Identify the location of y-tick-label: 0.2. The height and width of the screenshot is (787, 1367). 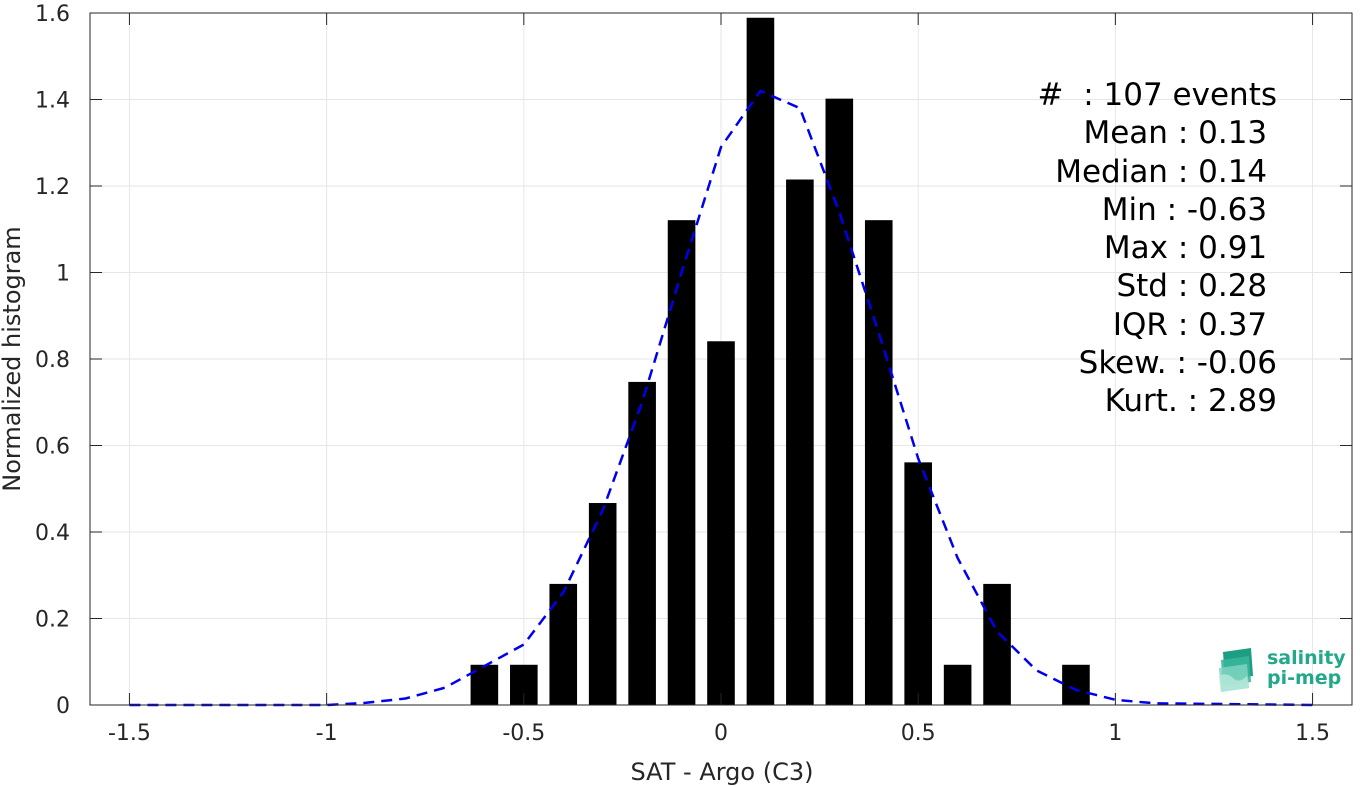
(52, 620).